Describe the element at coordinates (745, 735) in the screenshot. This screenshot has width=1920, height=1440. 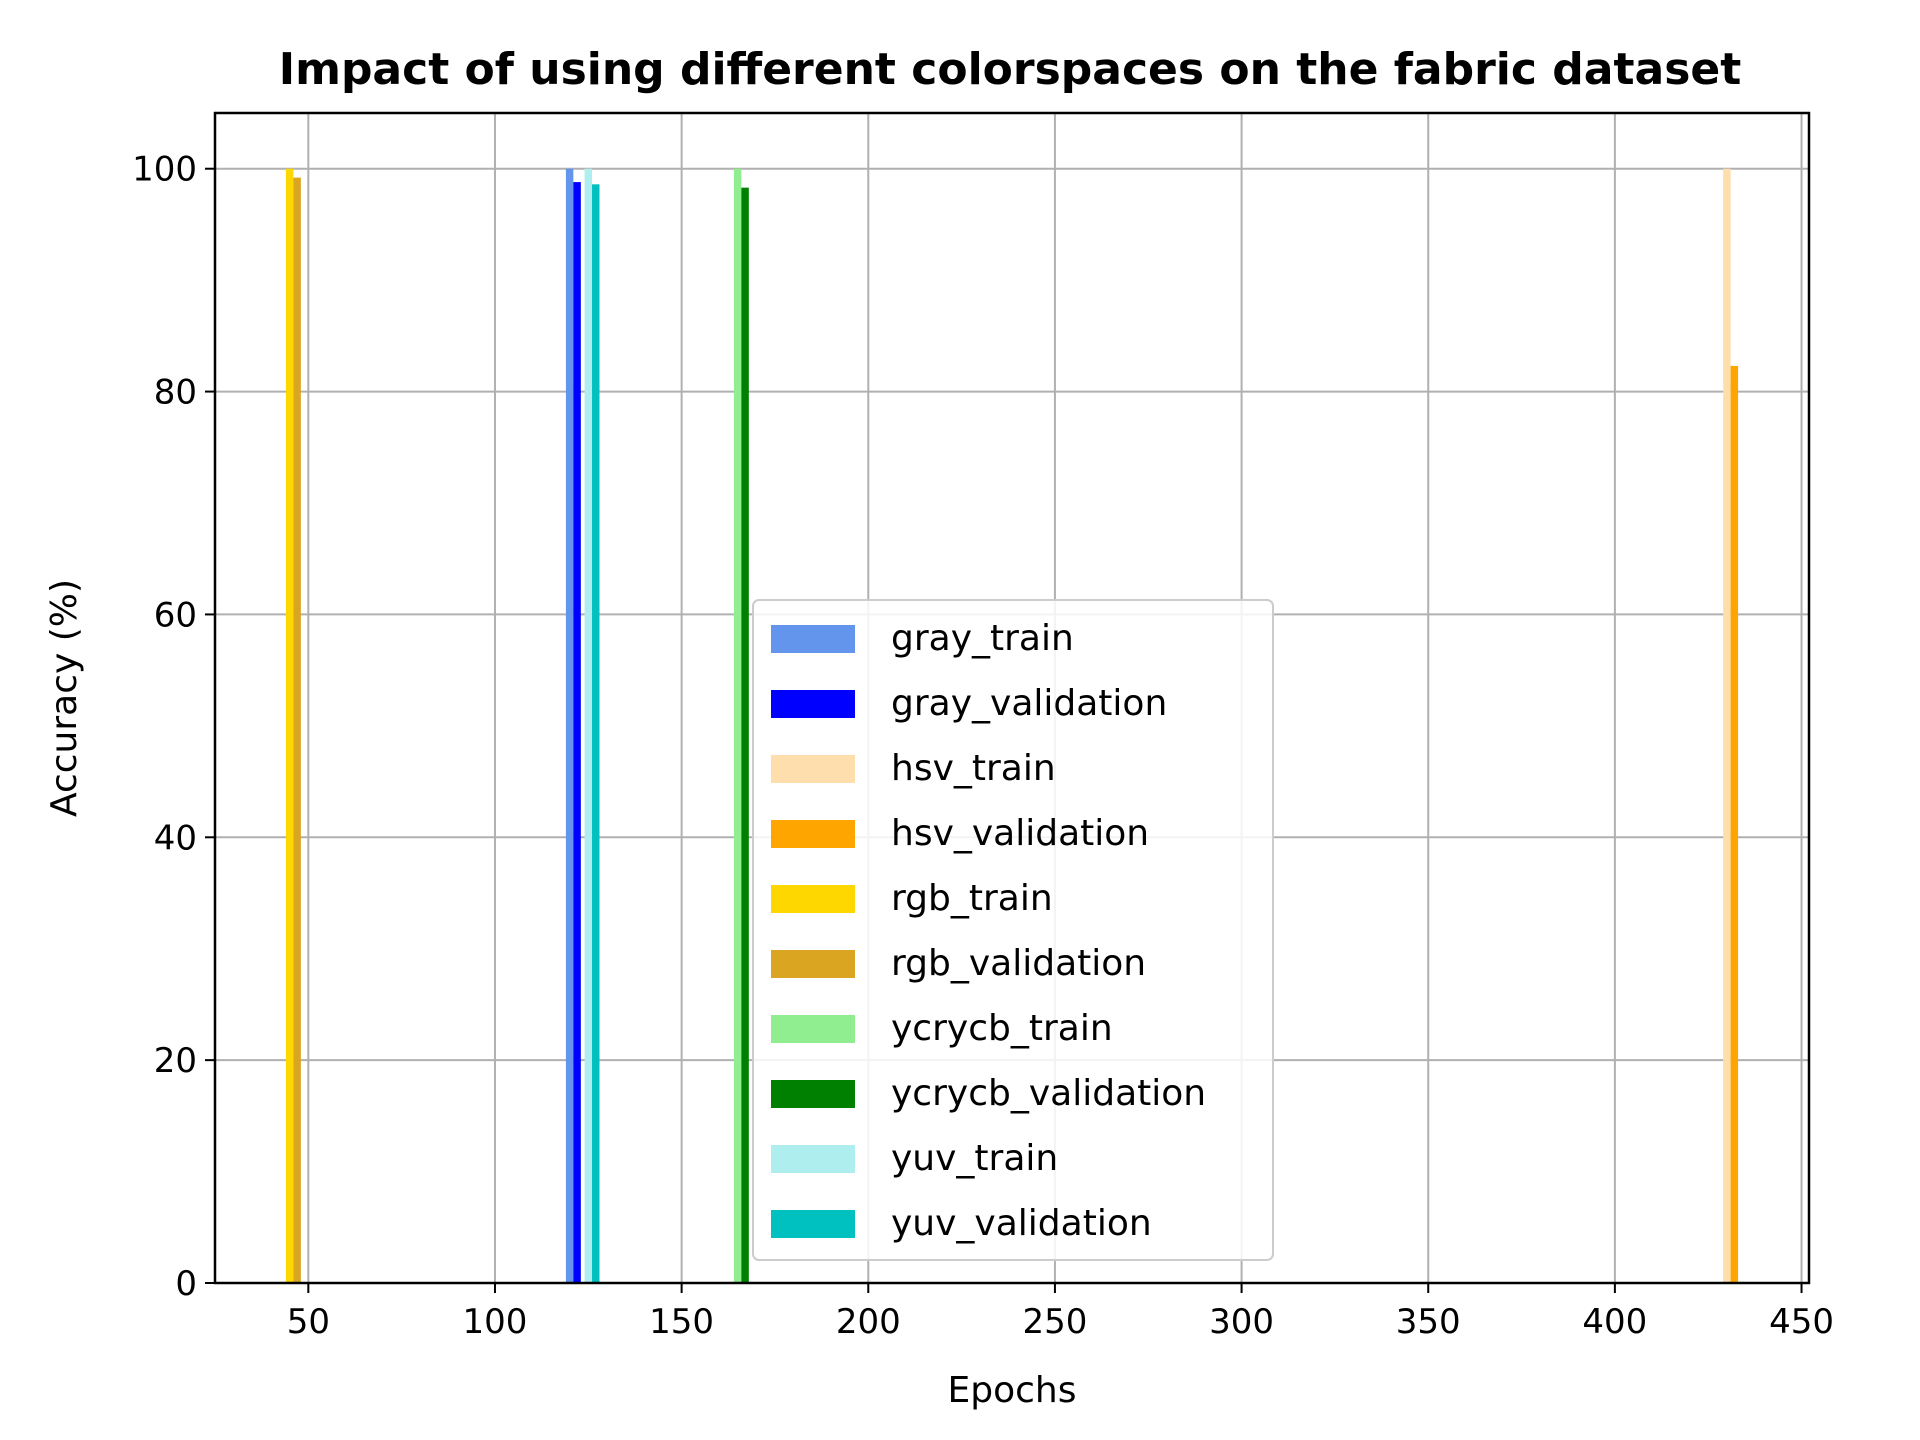
I see `bar-ycrycb-validation` at that location.